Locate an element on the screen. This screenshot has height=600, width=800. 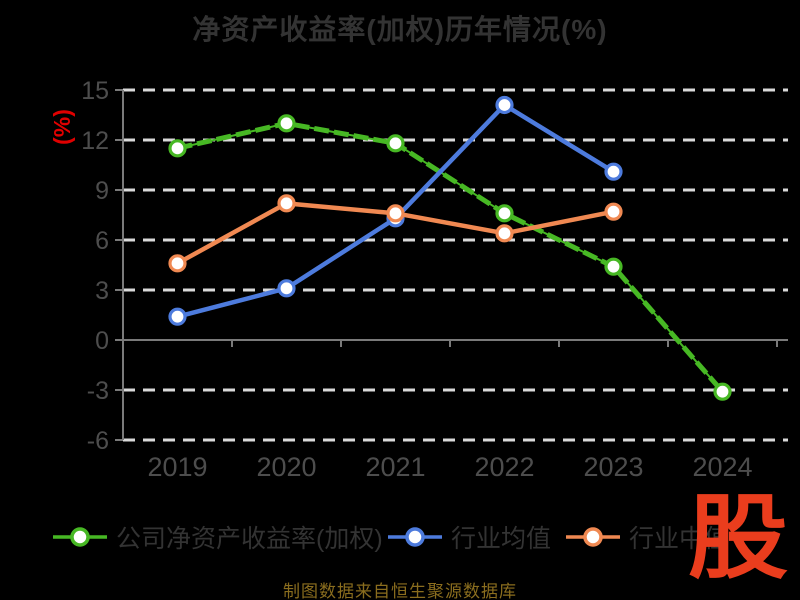
y-tick-label: 15 is located at coordinates (95, 91).